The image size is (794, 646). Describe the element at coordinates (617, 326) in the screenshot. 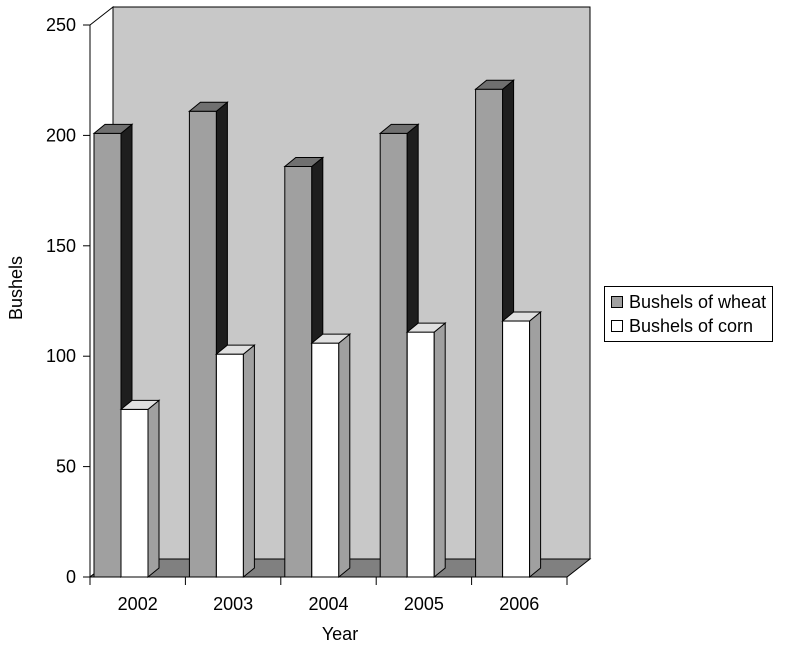

I see `legend-swatch-corn` at that location.